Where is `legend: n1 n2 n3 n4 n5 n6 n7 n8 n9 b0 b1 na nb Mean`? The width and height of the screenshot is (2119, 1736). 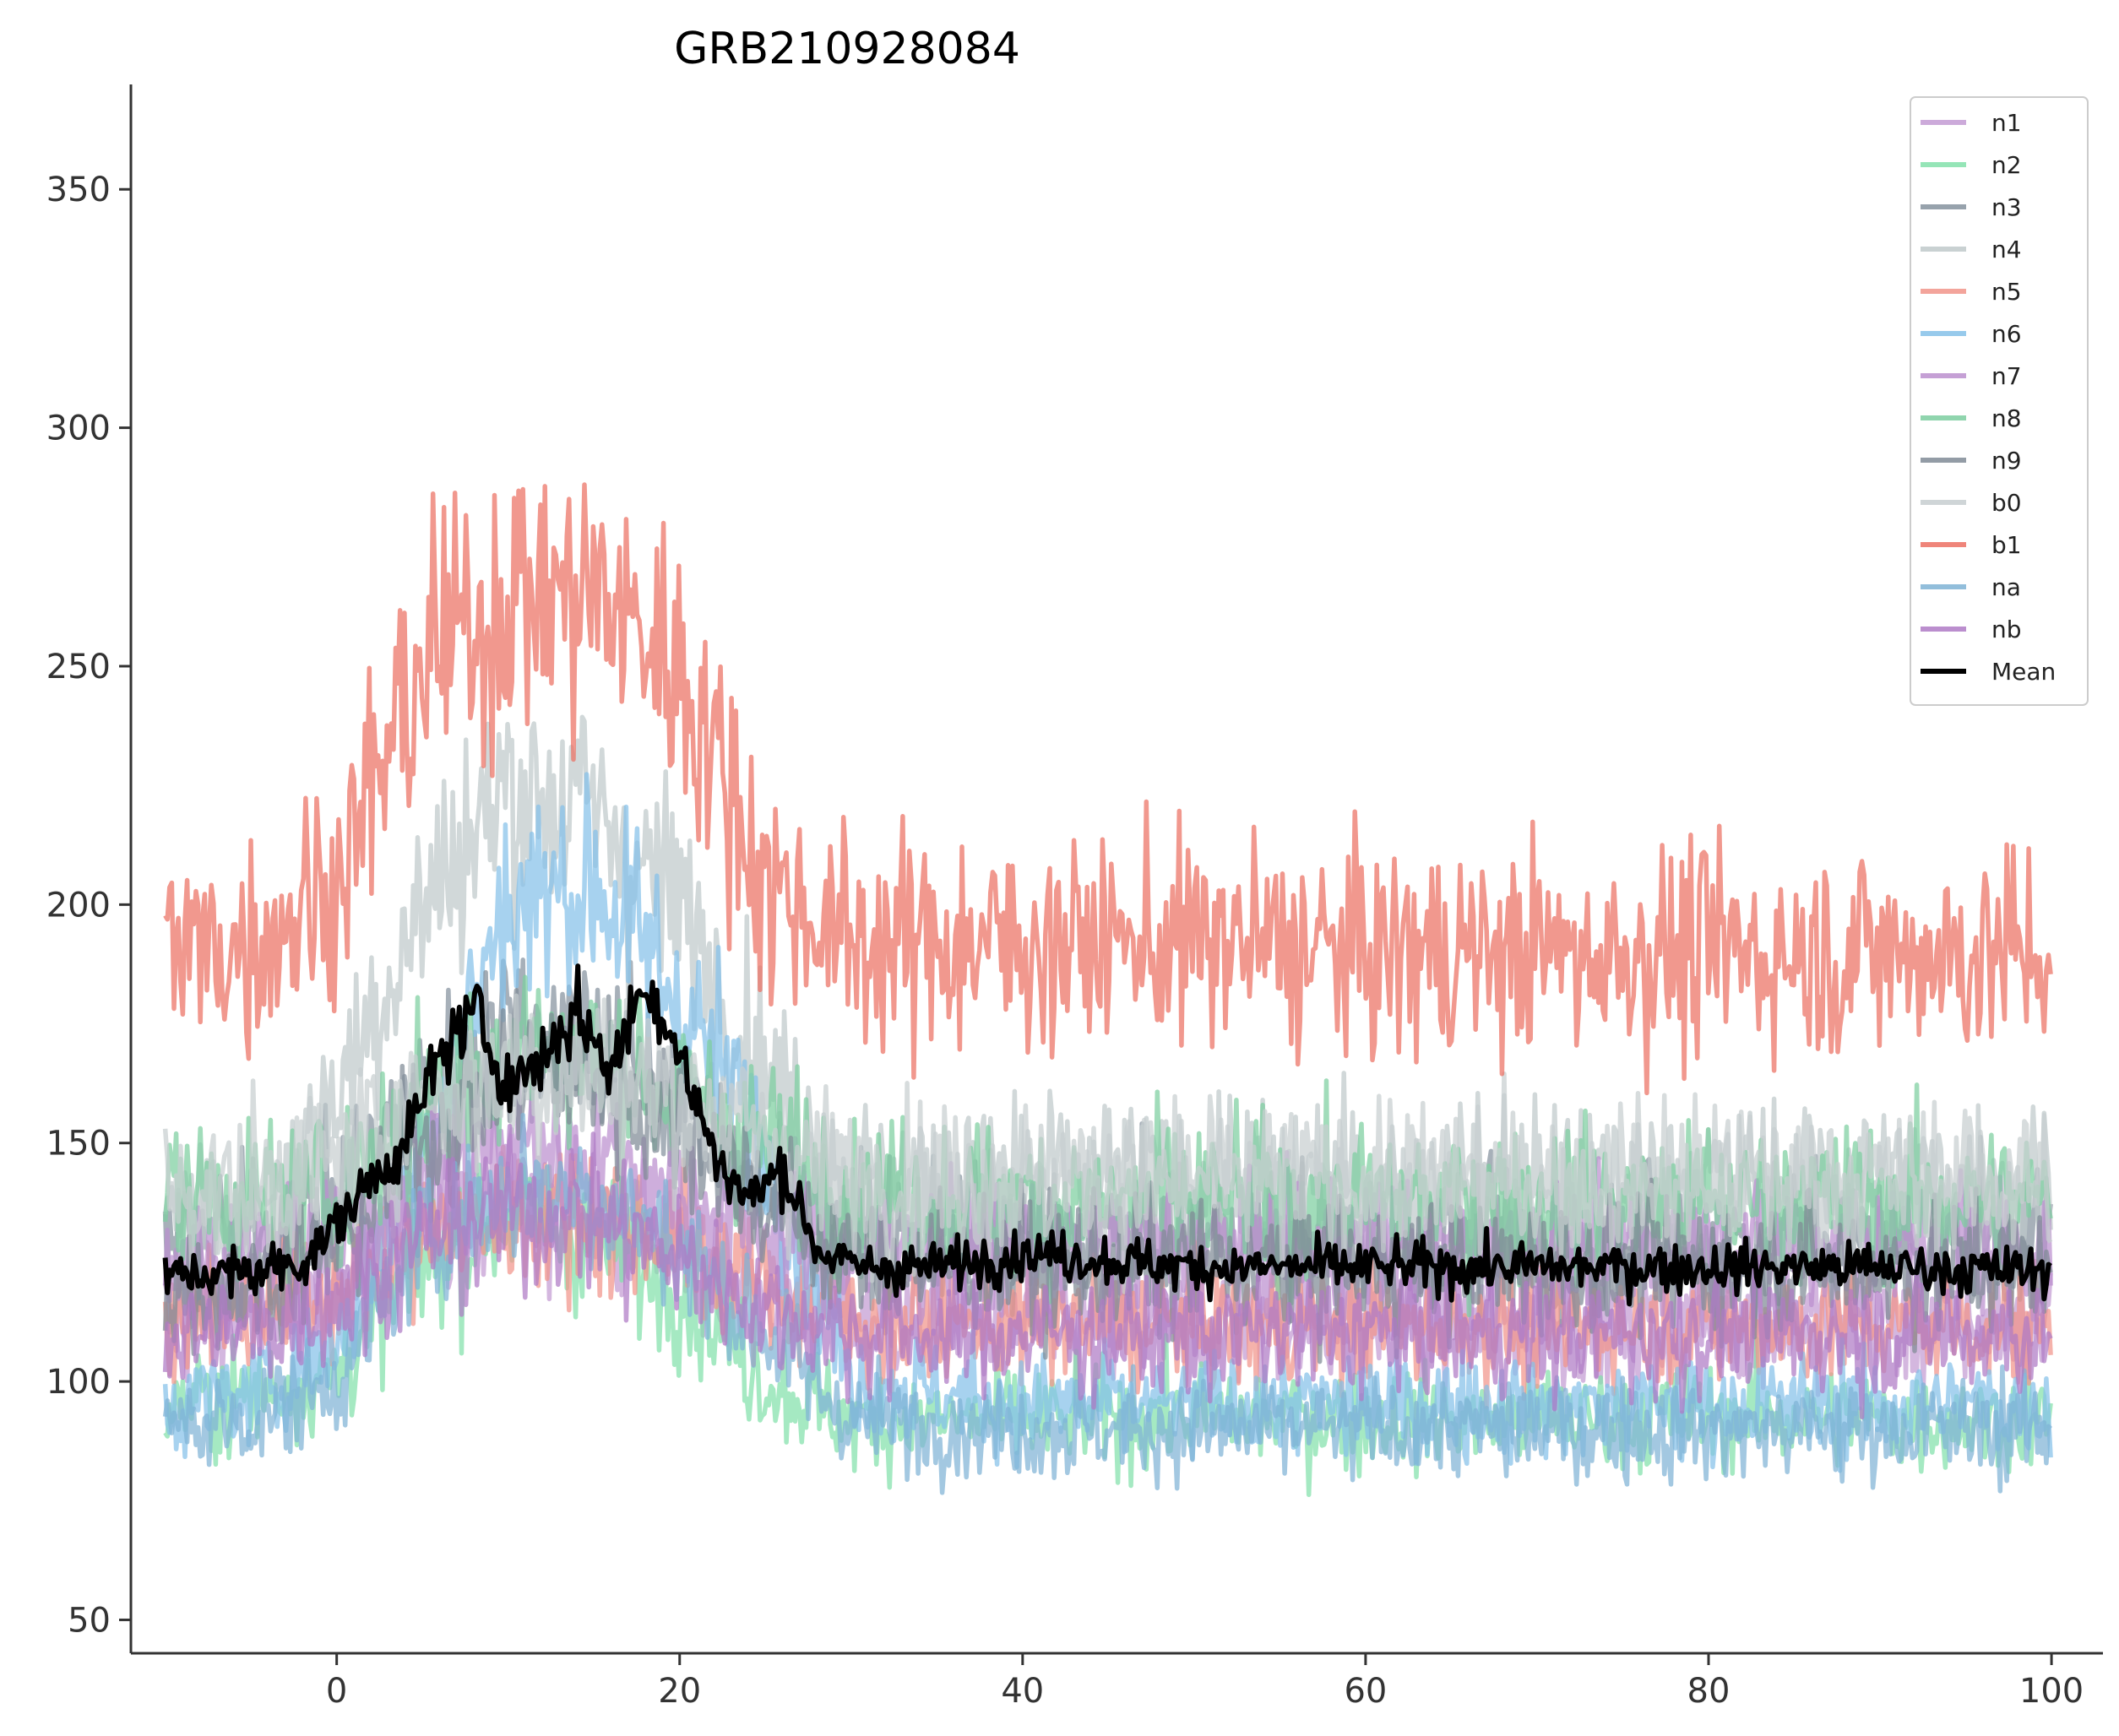
legend: n1 n2 n3 n4 n5 n6 n7 n8 n9 b0 b1 na nb Mean is located at coordinates (1999, 401).